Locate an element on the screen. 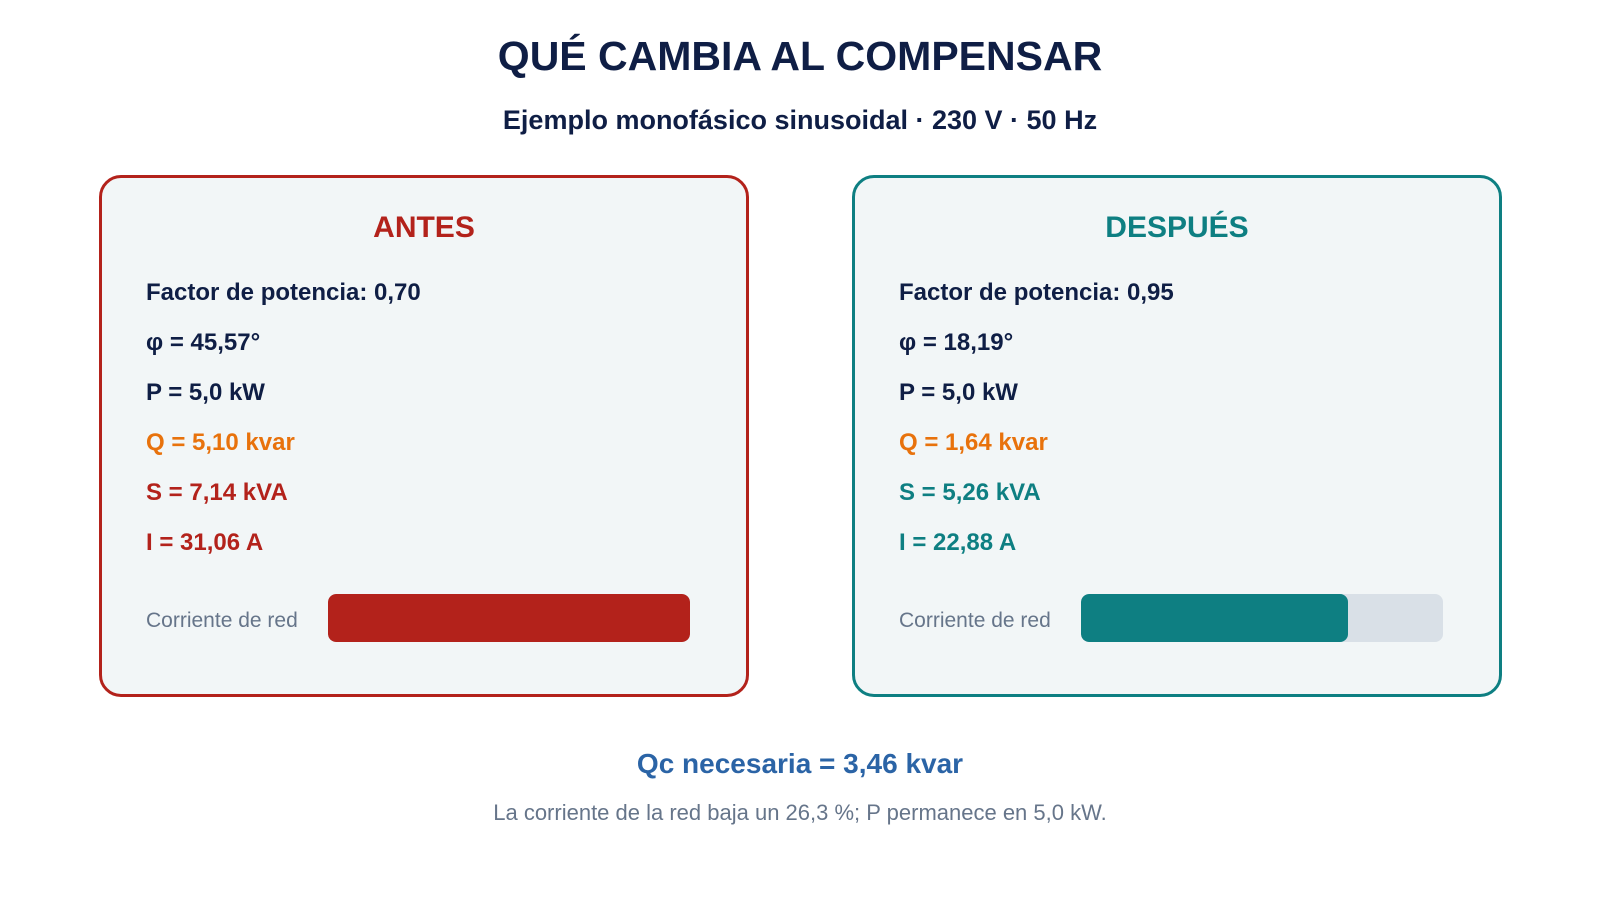 This screenshot has width=1600, height=900. after-current-bar is located at coordinates (1262, 618).